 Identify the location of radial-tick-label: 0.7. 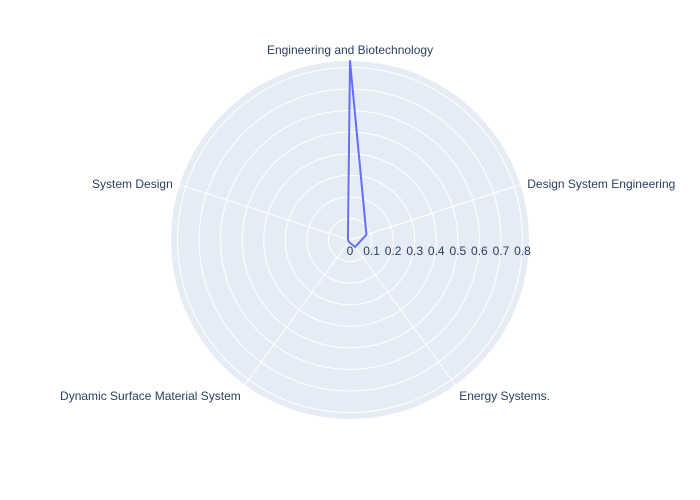
(501, 251).